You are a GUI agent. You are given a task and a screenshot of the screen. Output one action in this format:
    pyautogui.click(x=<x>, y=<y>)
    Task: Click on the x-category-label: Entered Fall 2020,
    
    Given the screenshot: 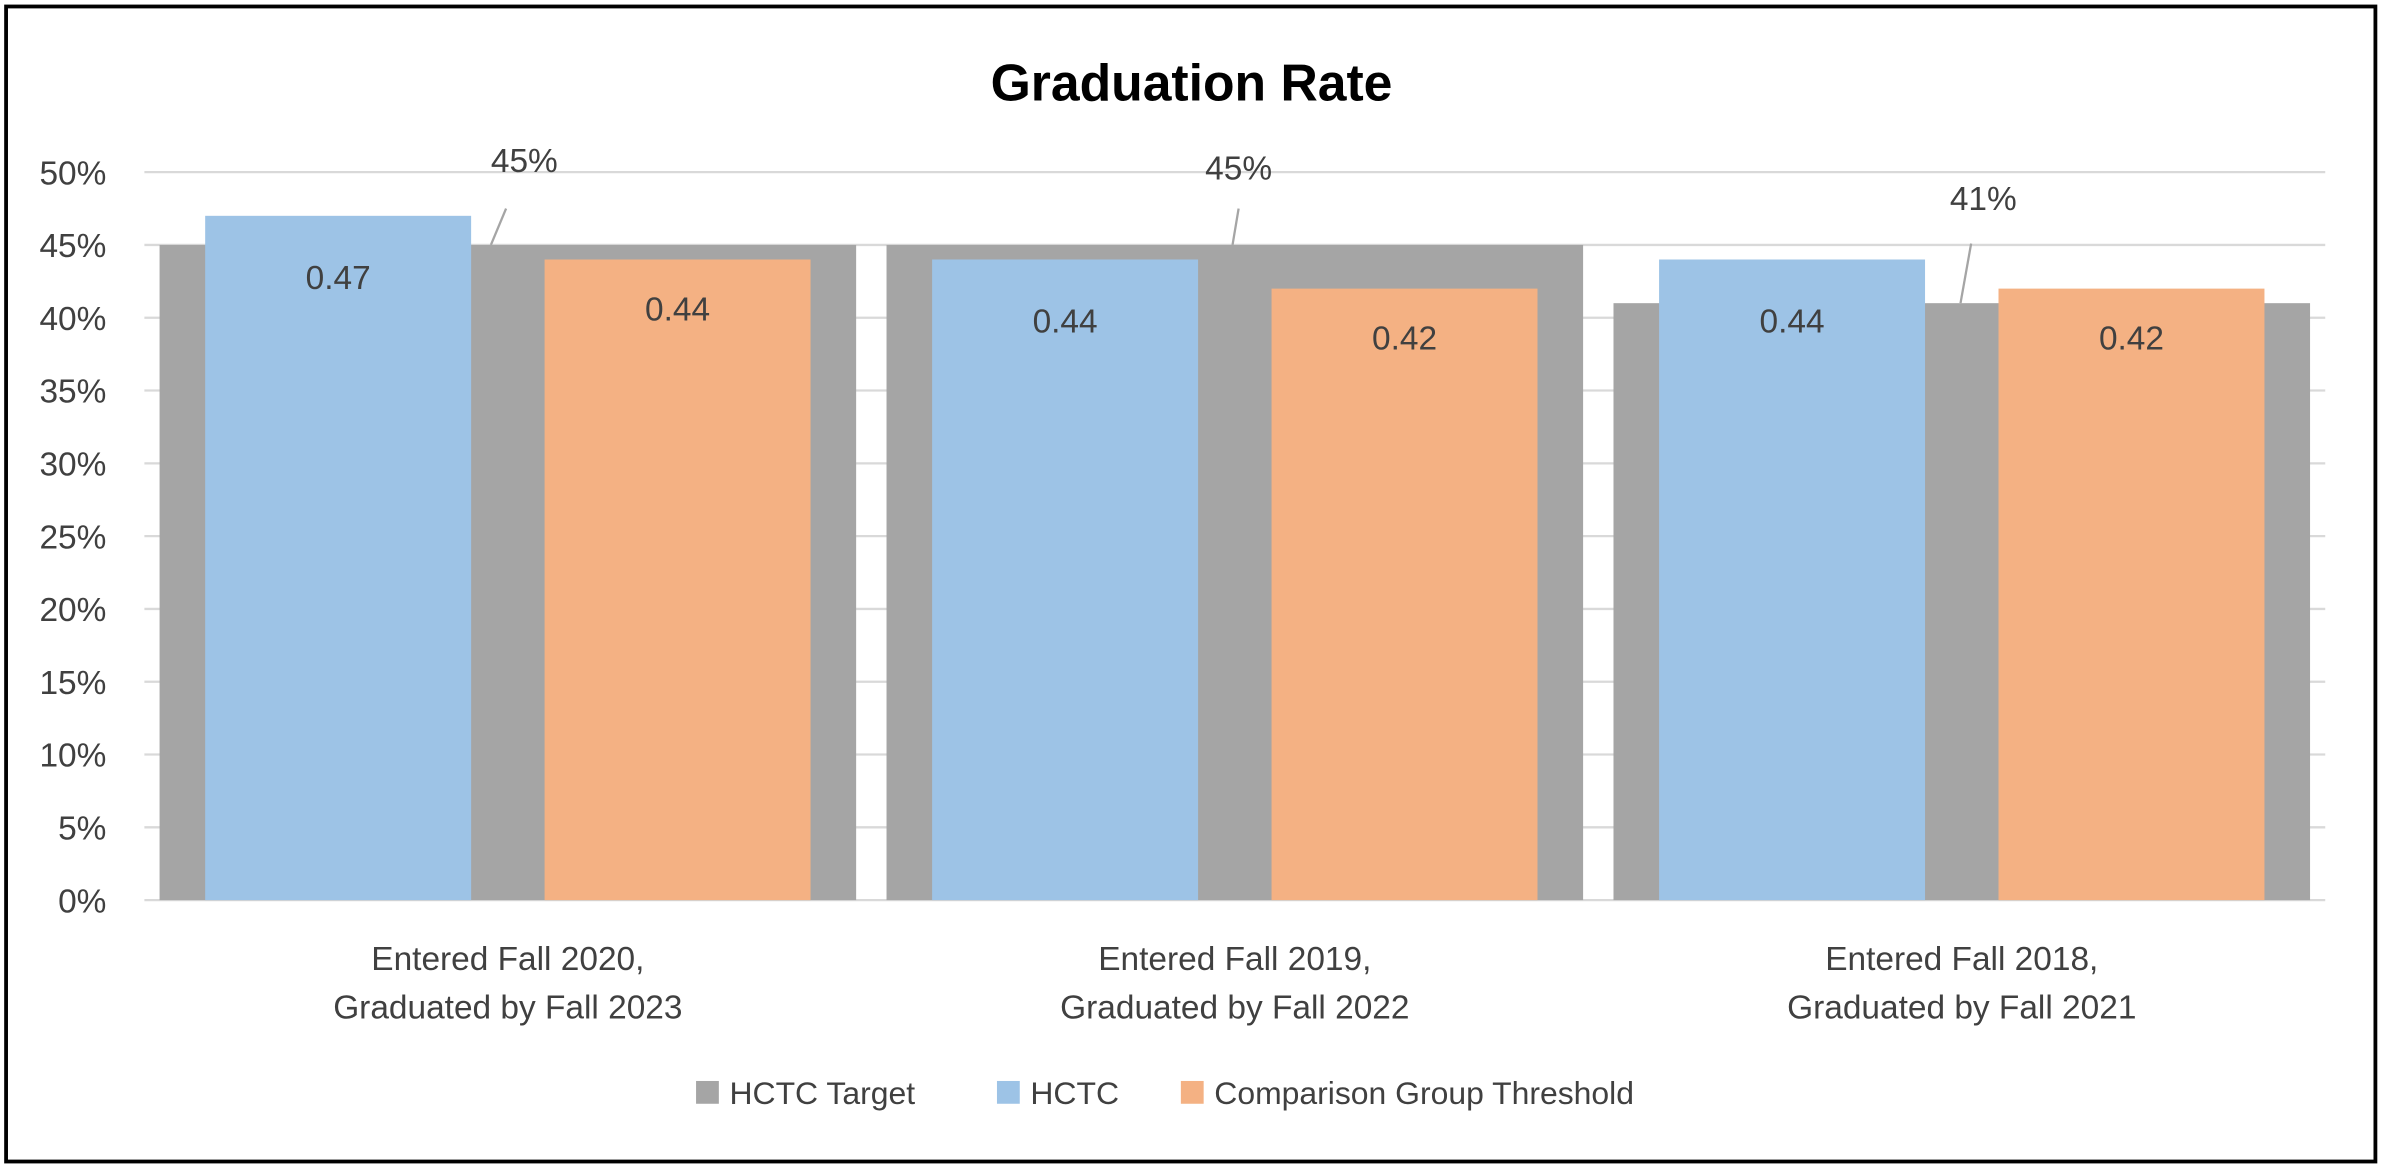 What is the action you would take?
    pyautogui.click(x=507, y=959)
    